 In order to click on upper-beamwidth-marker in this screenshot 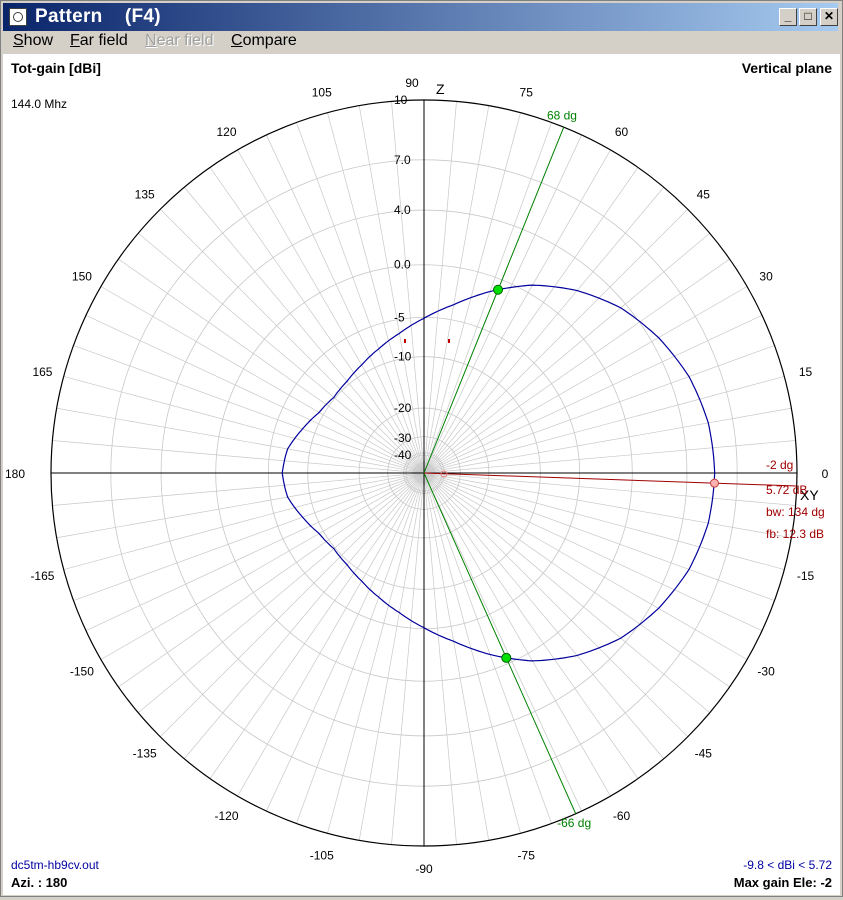, I will do `click(498, 289)`.